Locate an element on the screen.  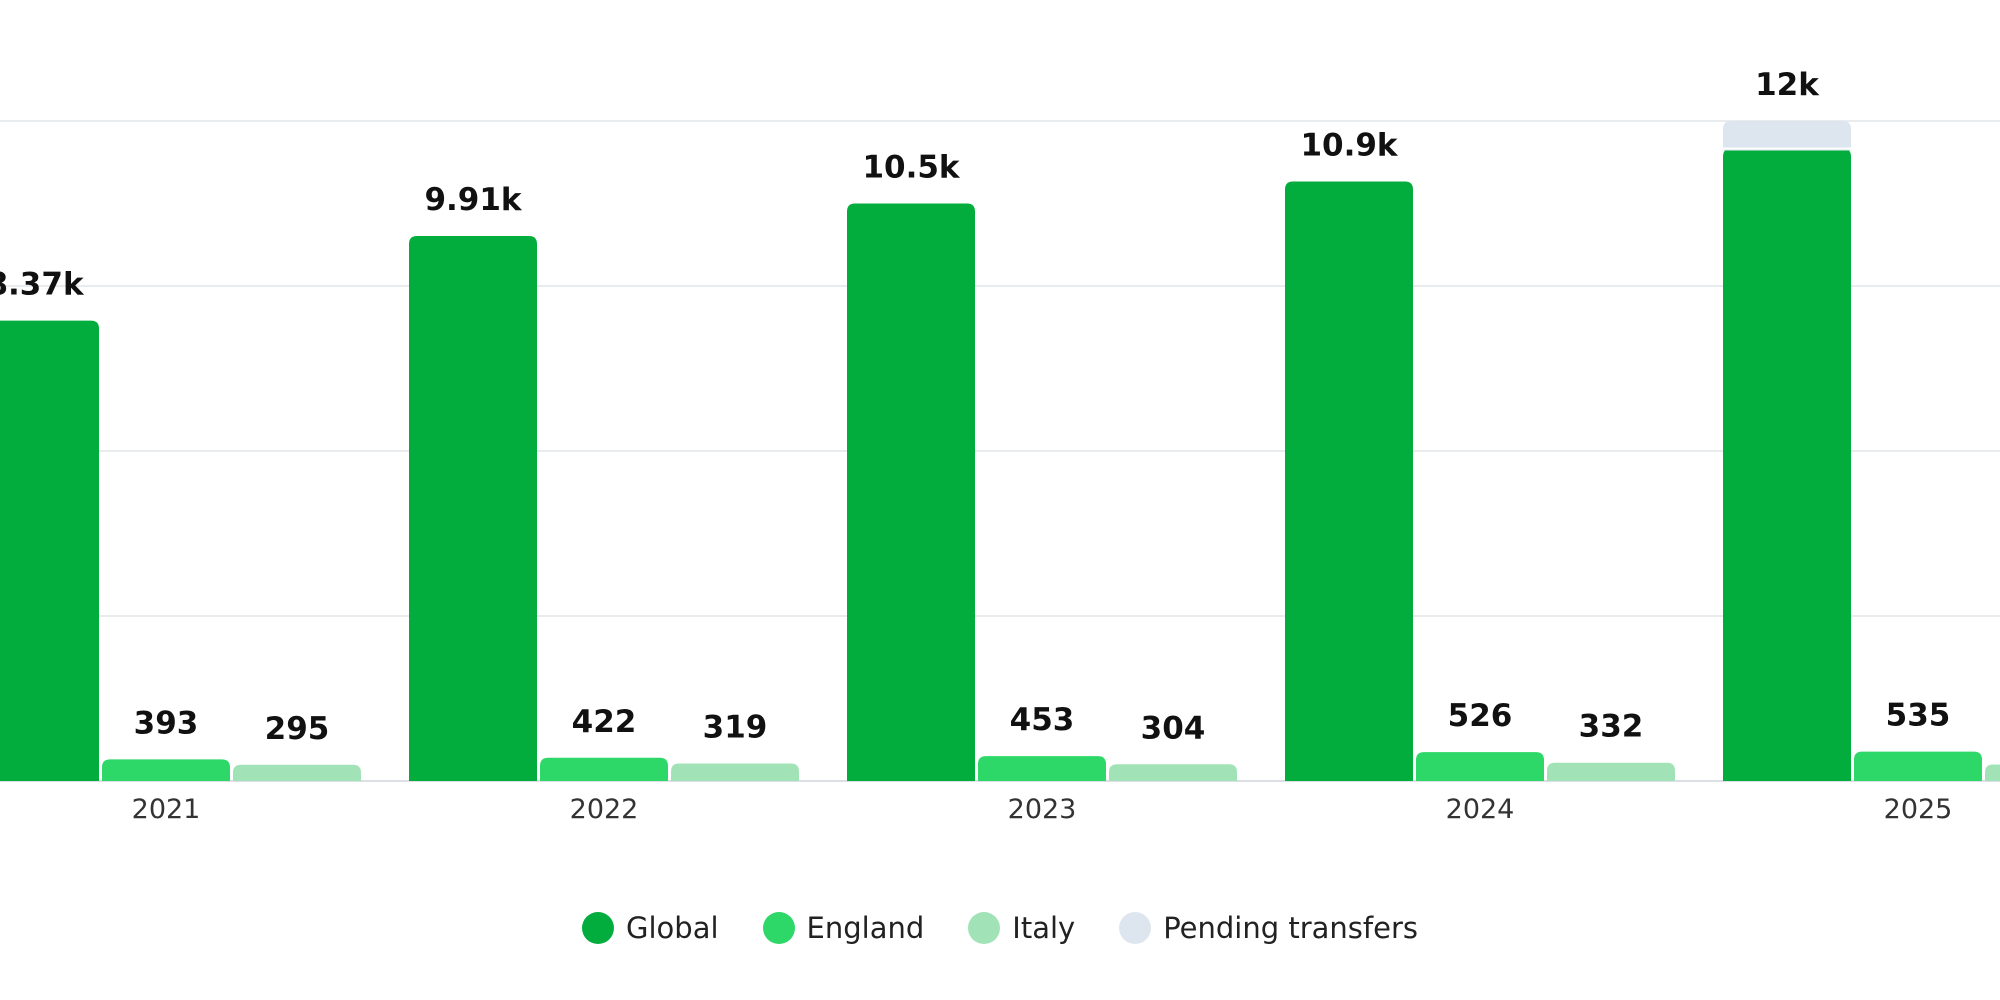
value-label-england-2022: 422 is located at coordinates (604, 722).